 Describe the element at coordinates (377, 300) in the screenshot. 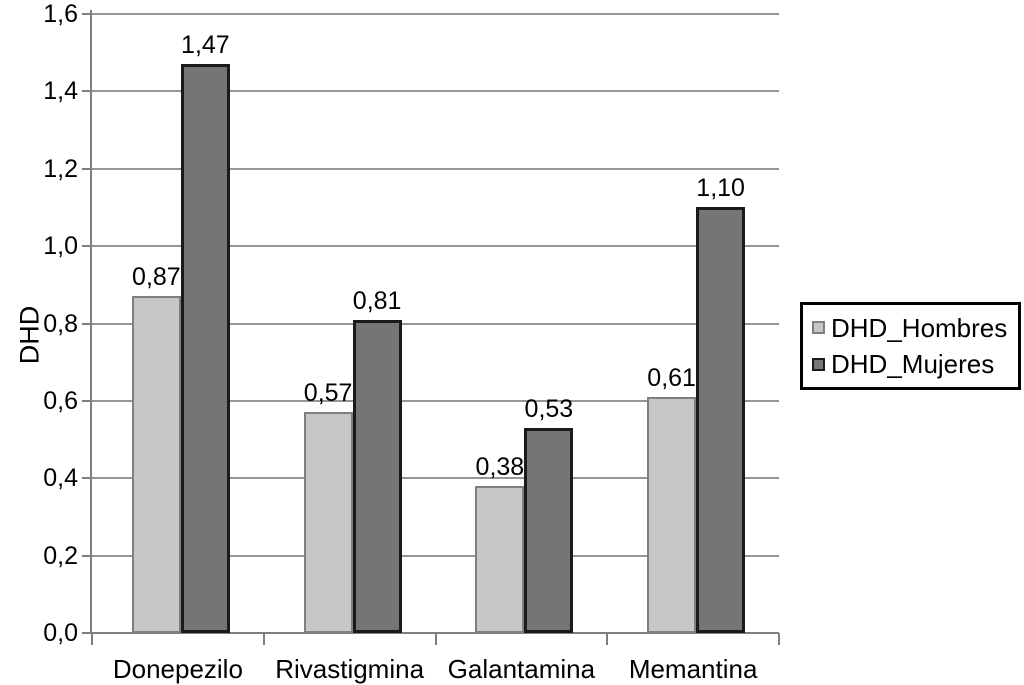

I see `bar-value-label: 0,81` at that location.